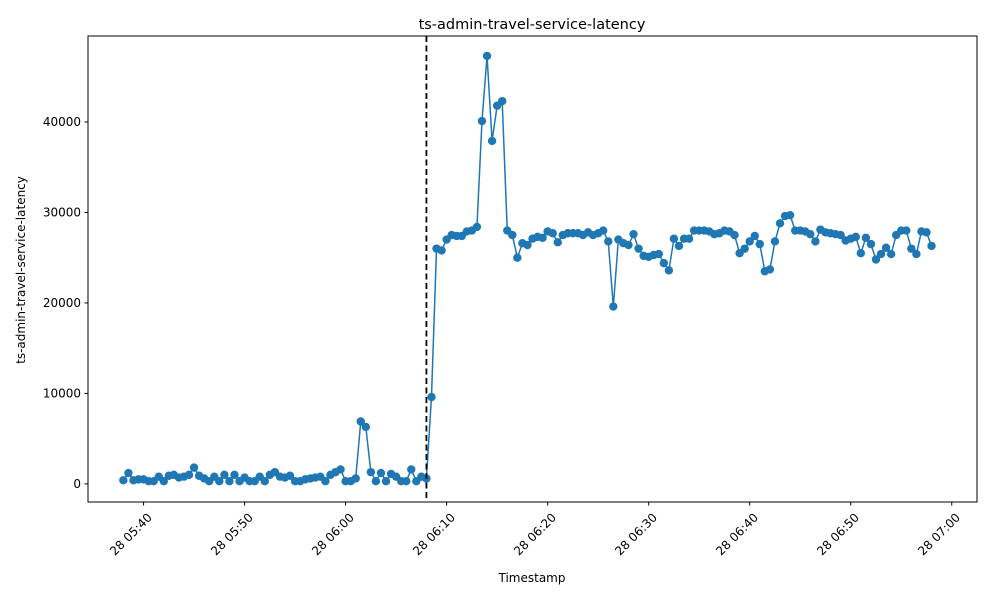 The width and height of the screenshot is (1000, 600). Describe the element at coordinates (62, 122) in the screenshot. I see `y-tick-label: 40000` at that location.